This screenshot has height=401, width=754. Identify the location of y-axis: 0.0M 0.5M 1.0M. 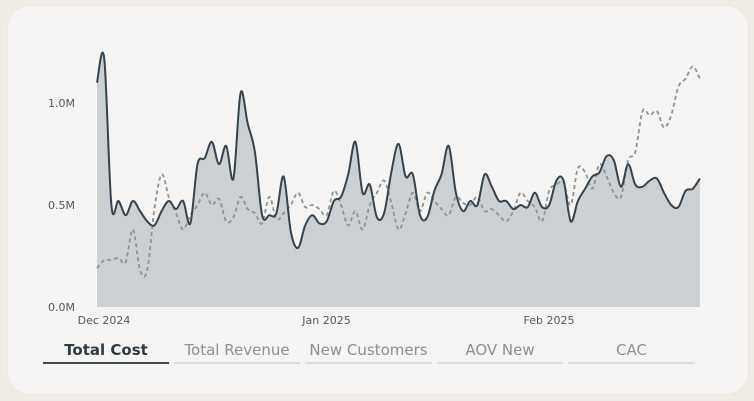
(61, 205).